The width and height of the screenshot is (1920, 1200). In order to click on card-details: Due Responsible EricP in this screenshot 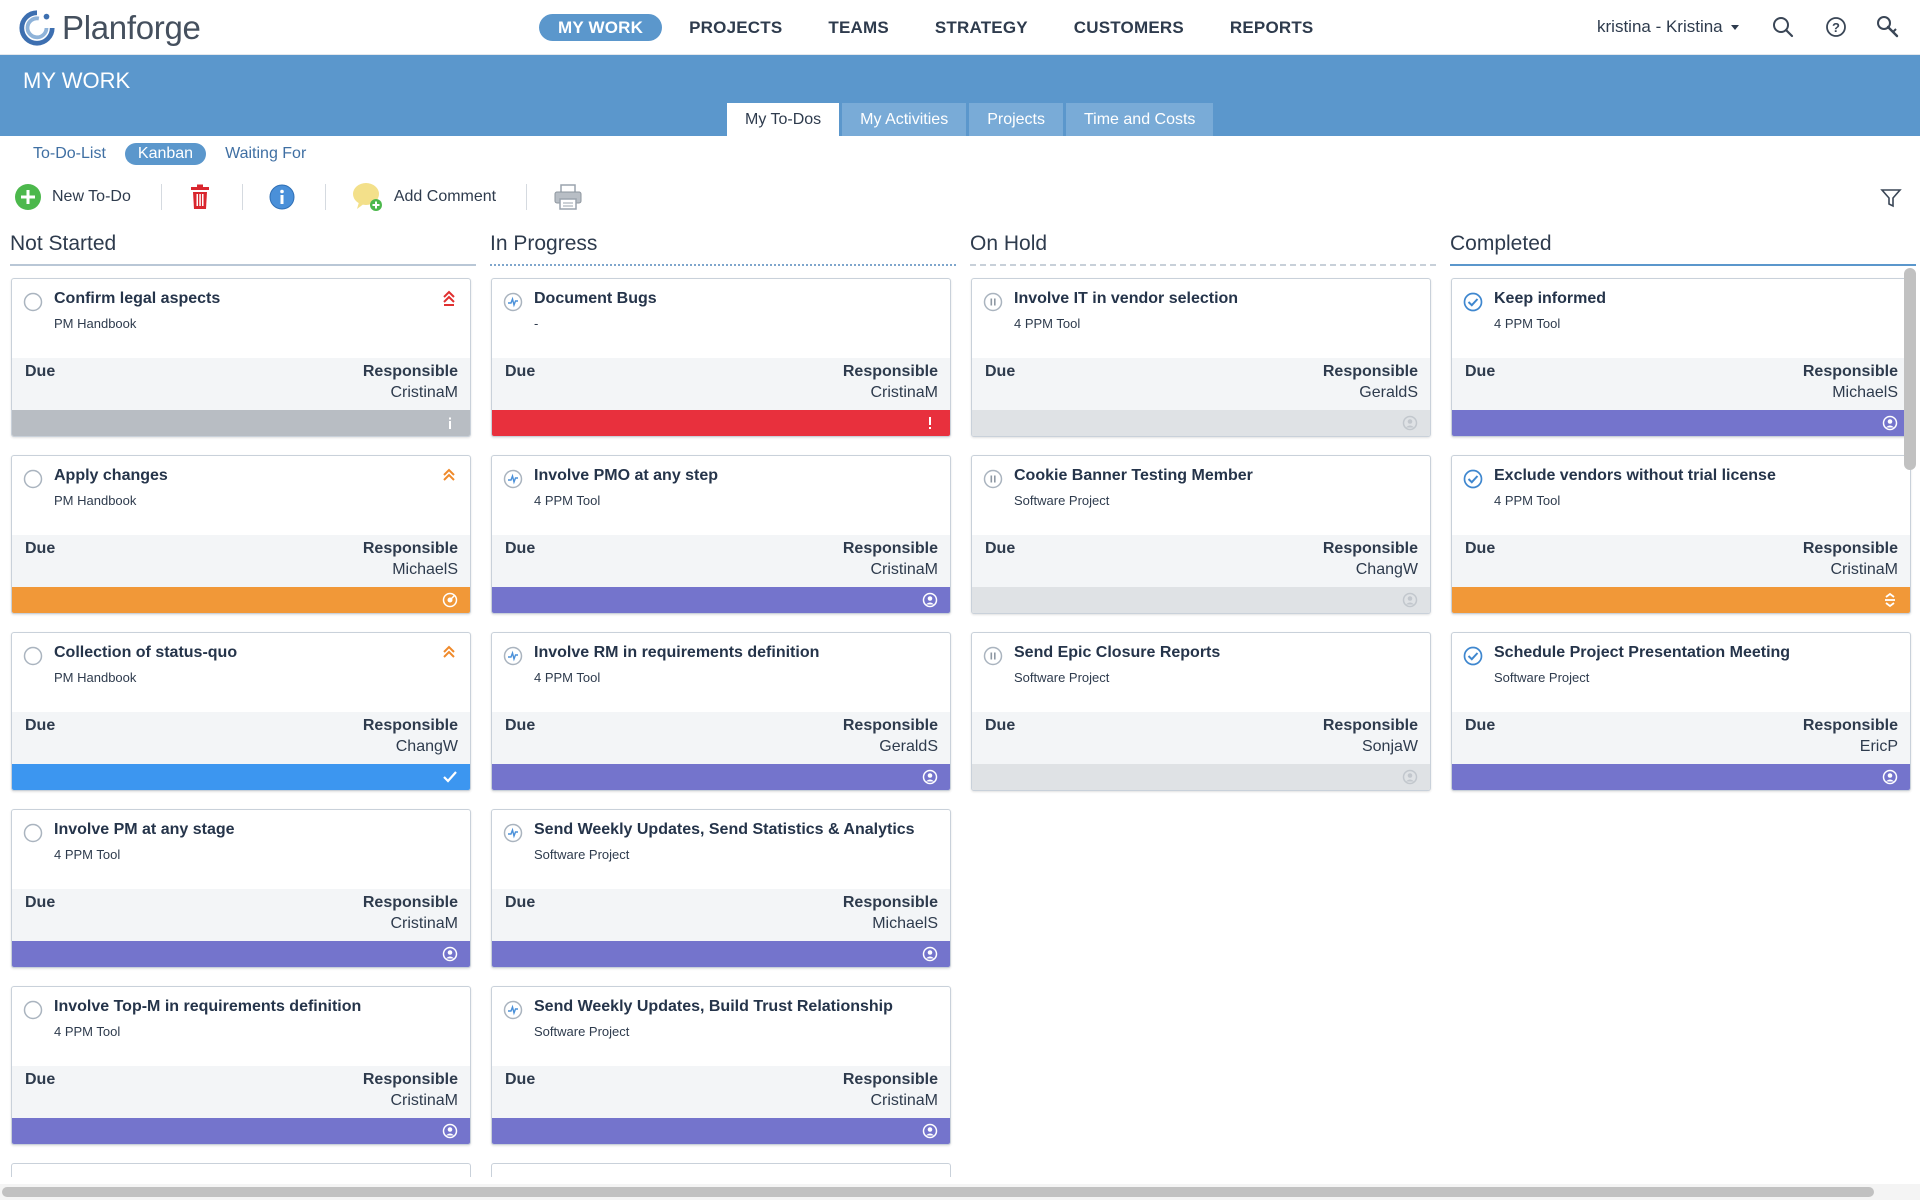, I will do `click(1681, 738)`.